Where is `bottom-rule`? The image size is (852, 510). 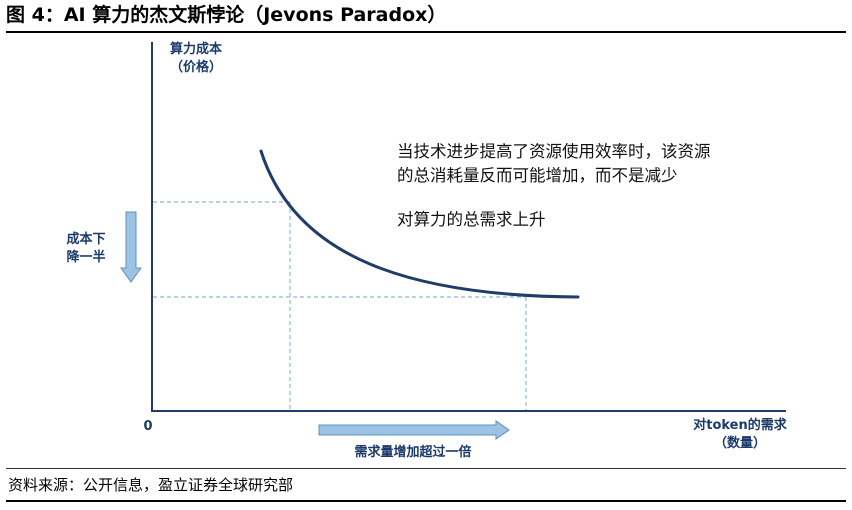
bottom-rule is located at coordinates (426, 501).